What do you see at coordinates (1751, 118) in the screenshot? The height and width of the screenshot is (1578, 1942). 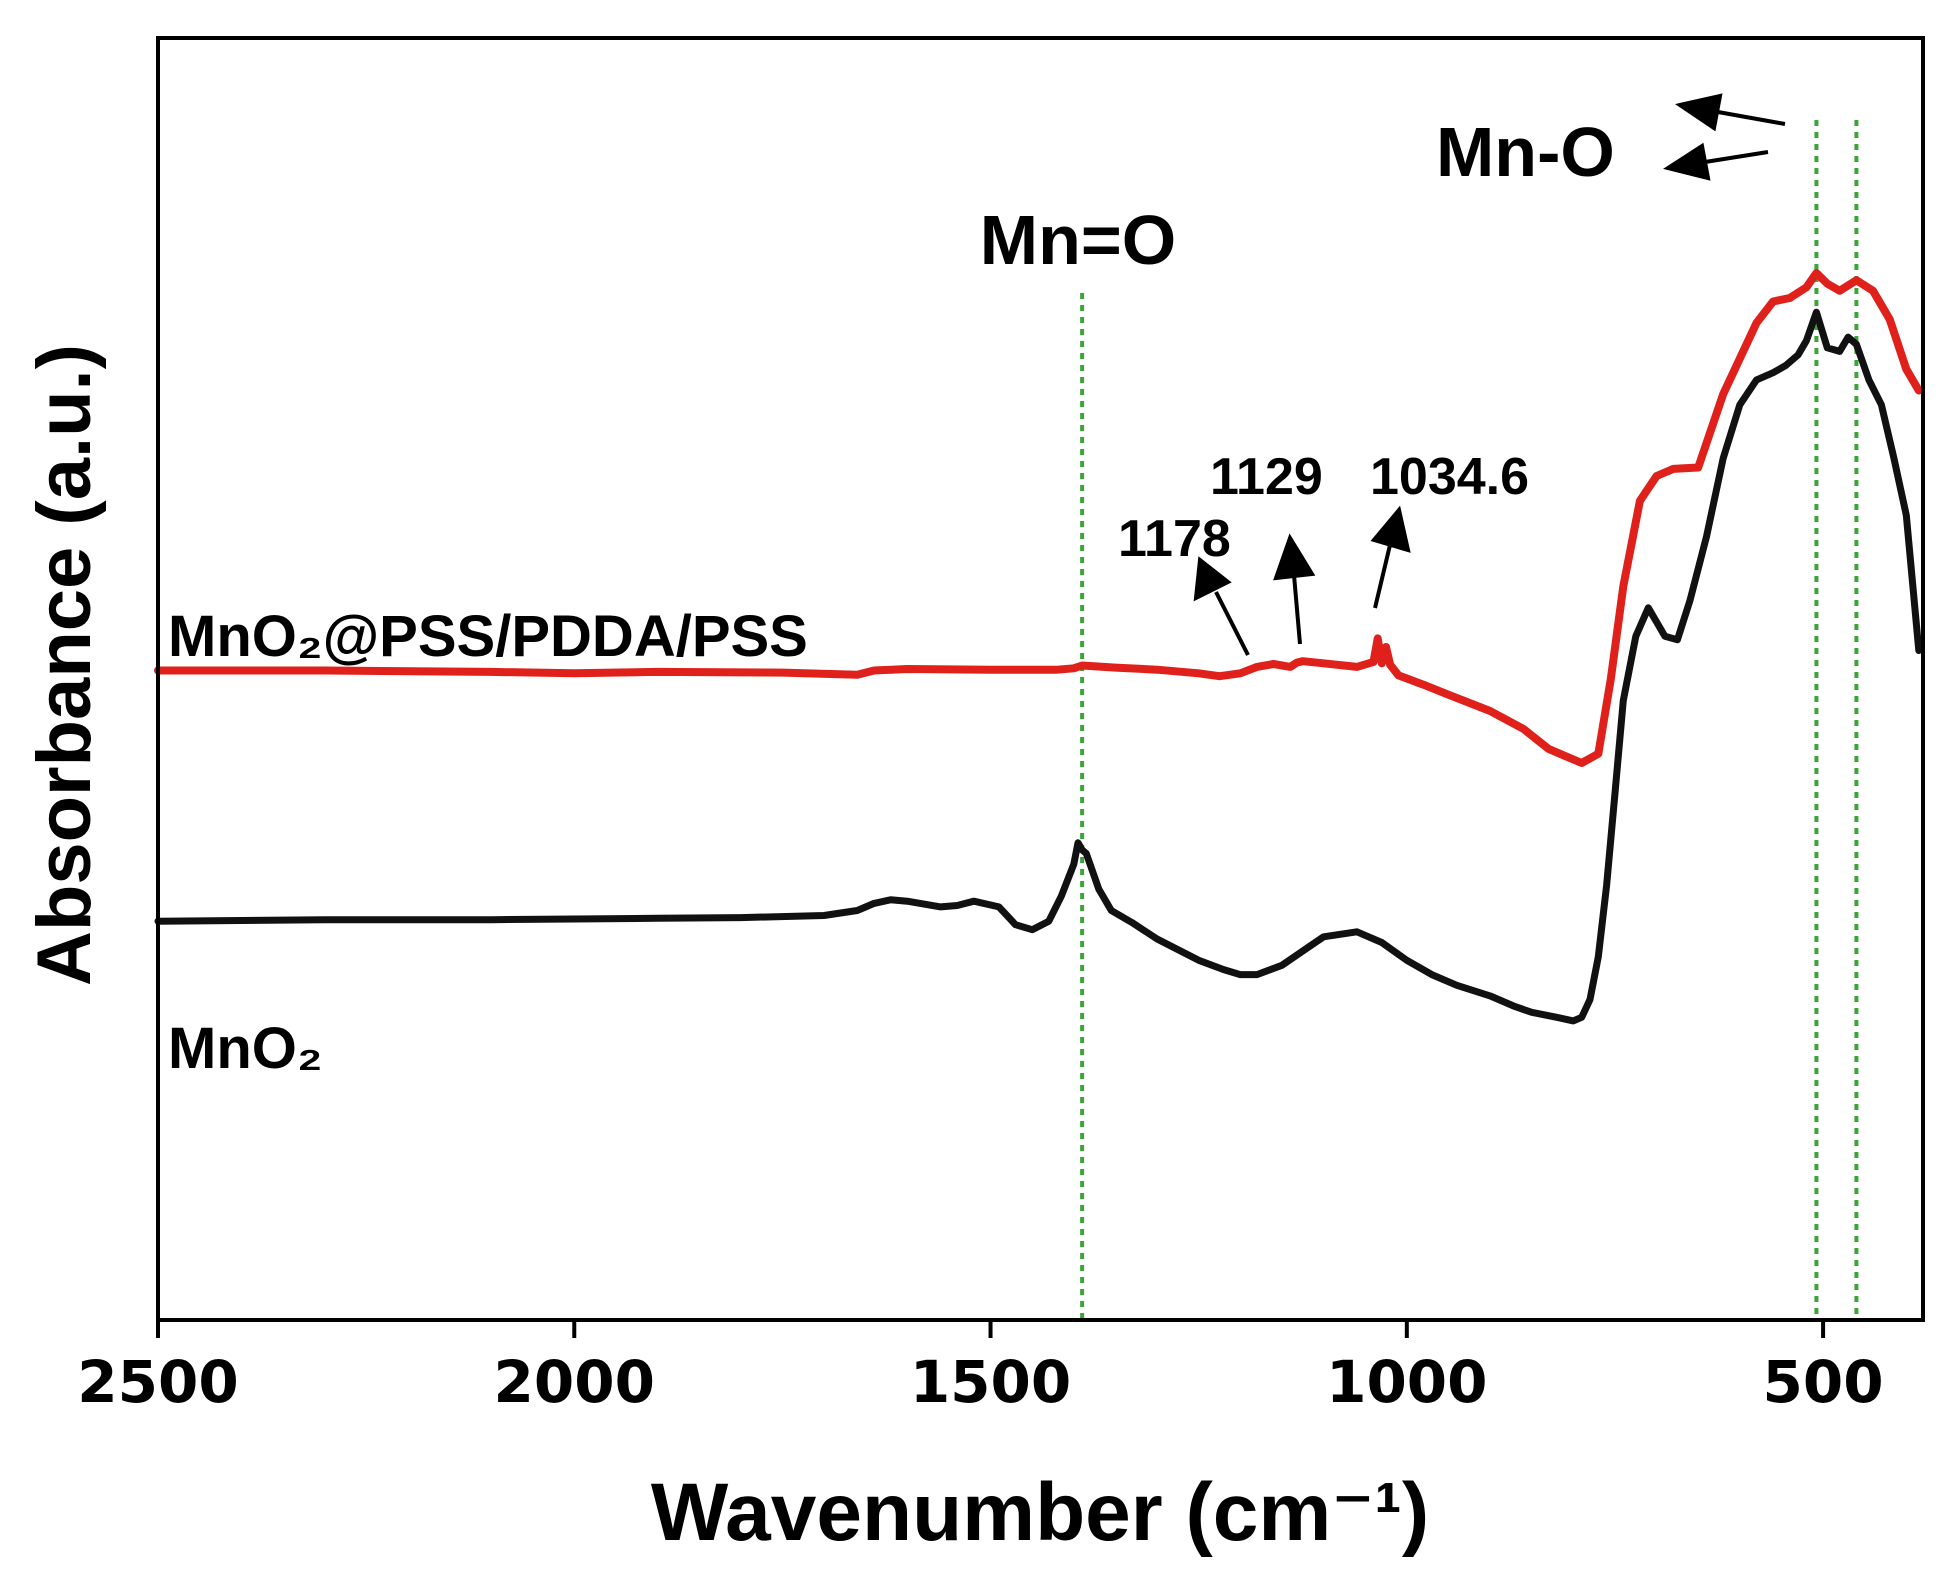 I see `arrow-mn-o-upper` at bounding box center [1751, 118].